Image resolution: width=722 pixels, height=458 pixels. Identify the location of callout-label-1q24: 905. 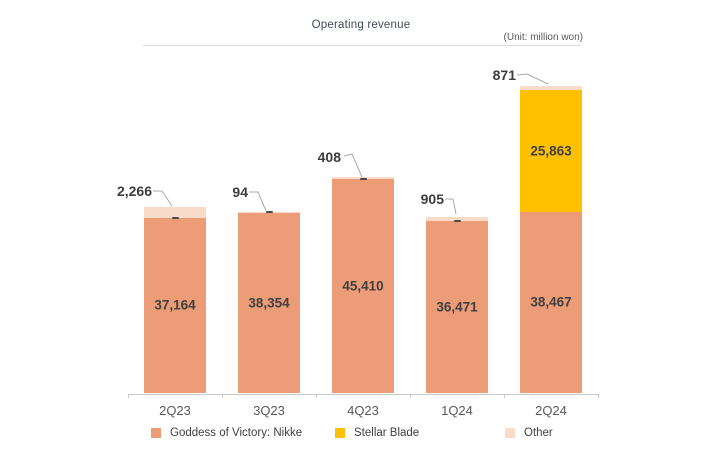
(432, 199).